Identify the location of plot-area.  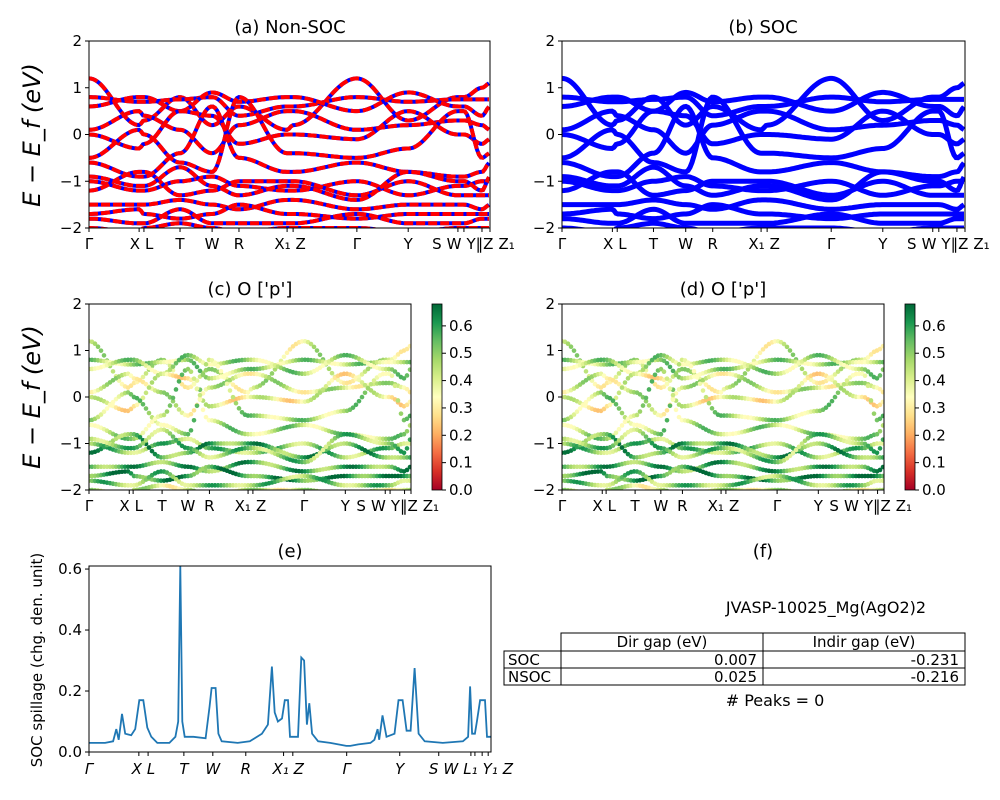
(723, 417).